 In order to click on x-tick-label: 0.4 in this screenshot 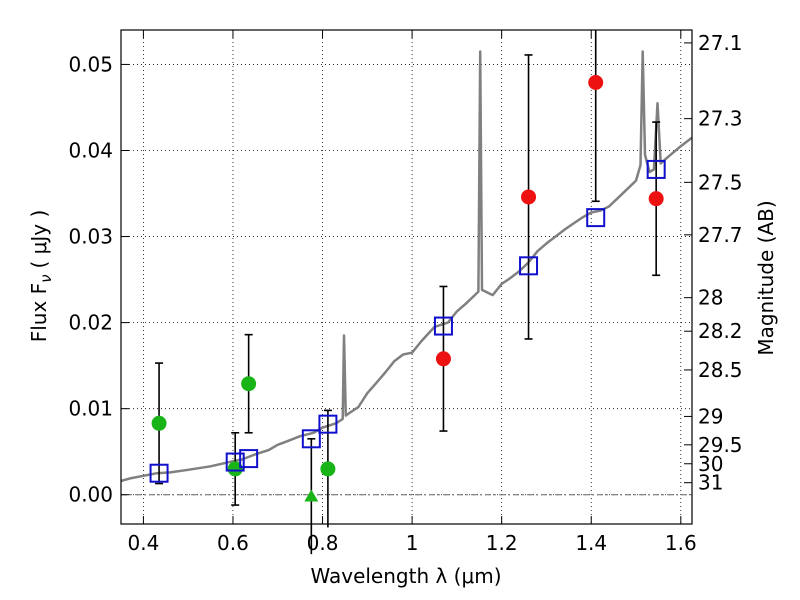, I will do `click(143, 543)`.